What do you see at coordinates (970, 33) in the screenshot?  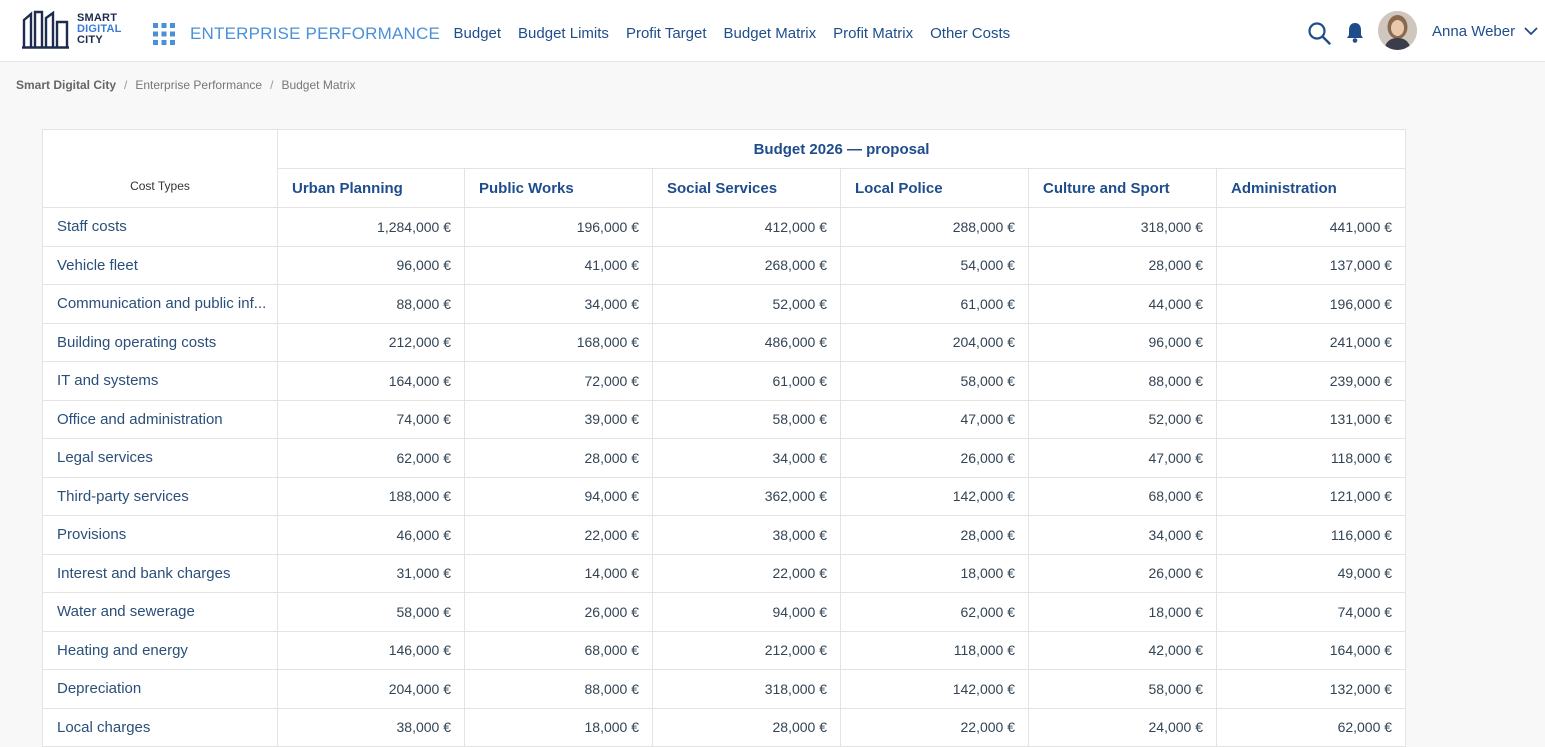 I see `nav-item-other-costs: Other Costs` at bounding box center [970, 33].